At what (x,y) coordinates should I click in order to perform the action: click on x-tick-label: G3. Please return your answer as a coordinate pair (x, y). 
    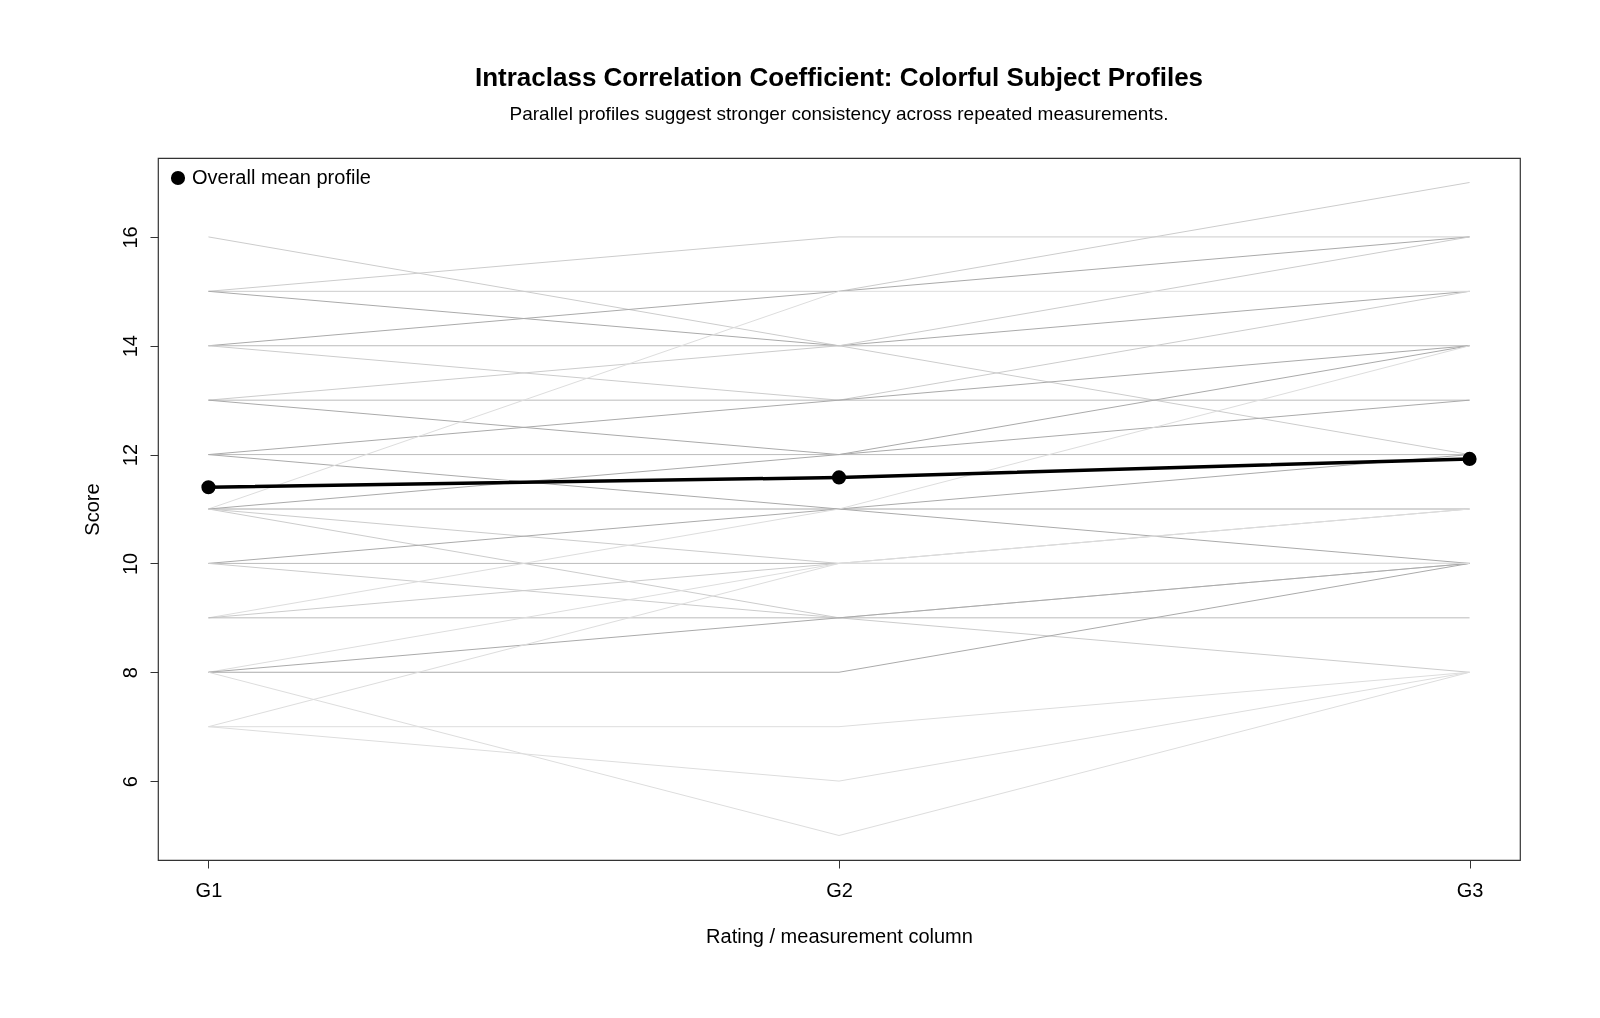
    Looking at the image, I should click on (1470, 889).